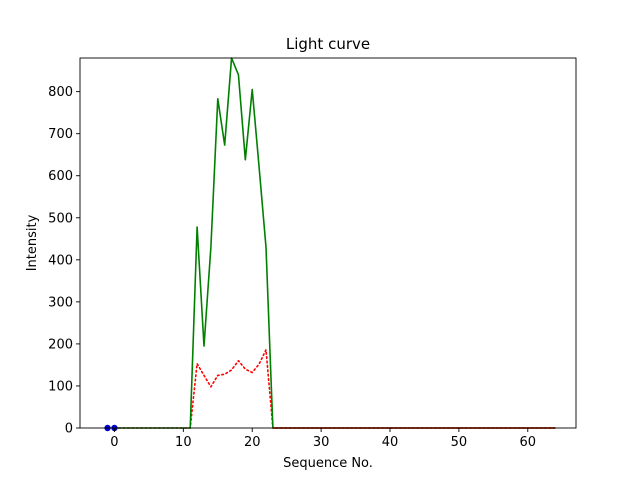 This screenshot has width=640, height=480. I want to click on x-tick-label: 0, so click(114, 442).